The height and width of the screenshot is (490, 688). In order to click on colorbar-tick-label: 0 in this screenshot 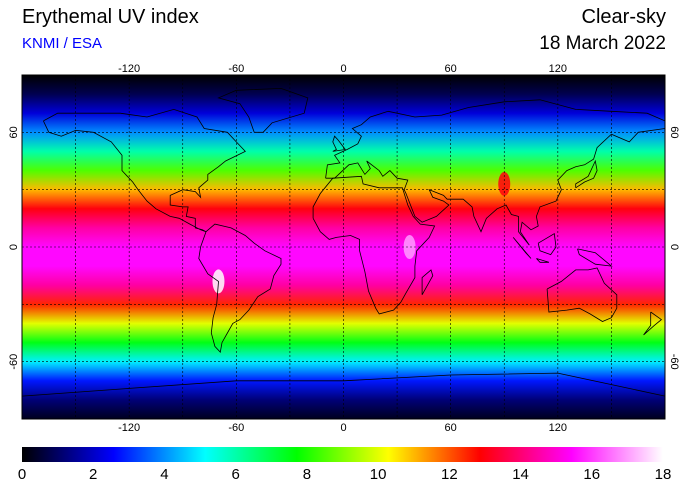, I will do `click(22, 474)`.